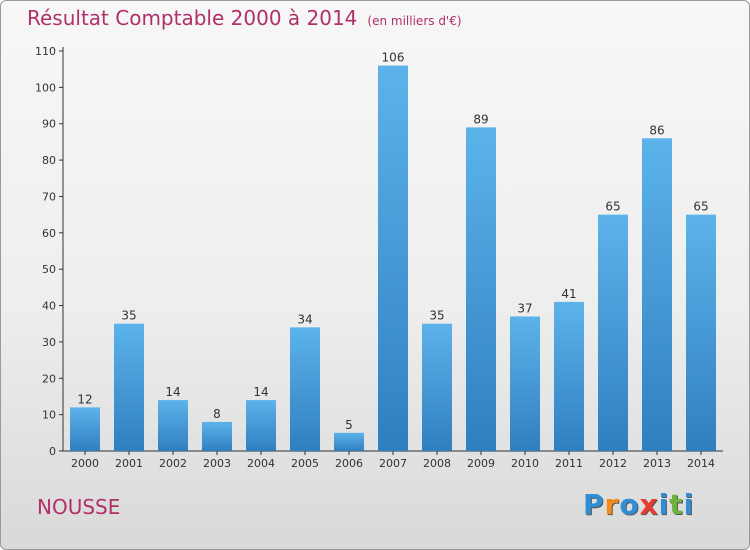  Describe the element at coordinates (304, 319) in the screenshot. I see `data-label: 34` at that location.